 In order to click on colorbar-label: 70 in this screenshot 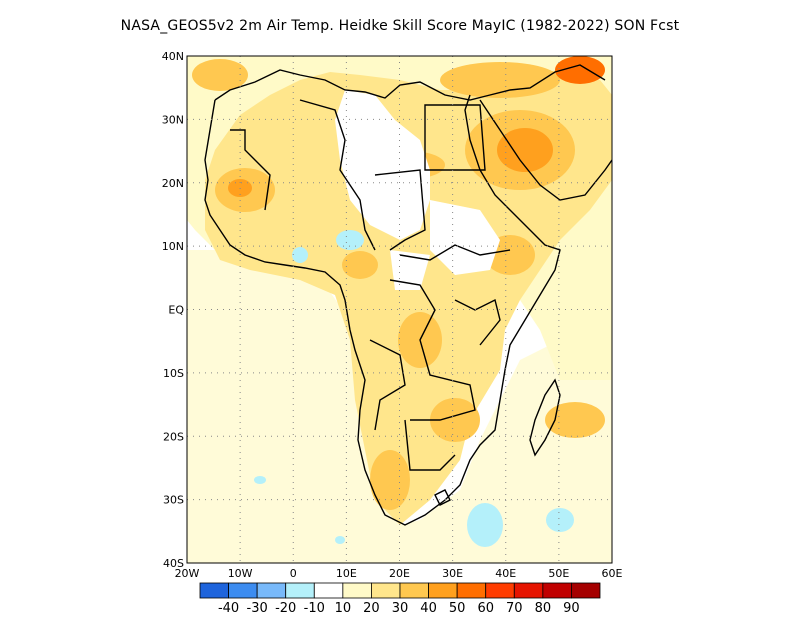, I will do `click(514, 608)`.